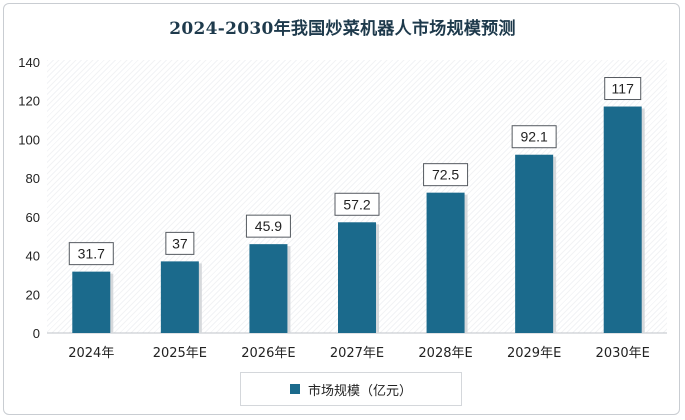  I want to click on data-label: 31.7, so click(91, 254).